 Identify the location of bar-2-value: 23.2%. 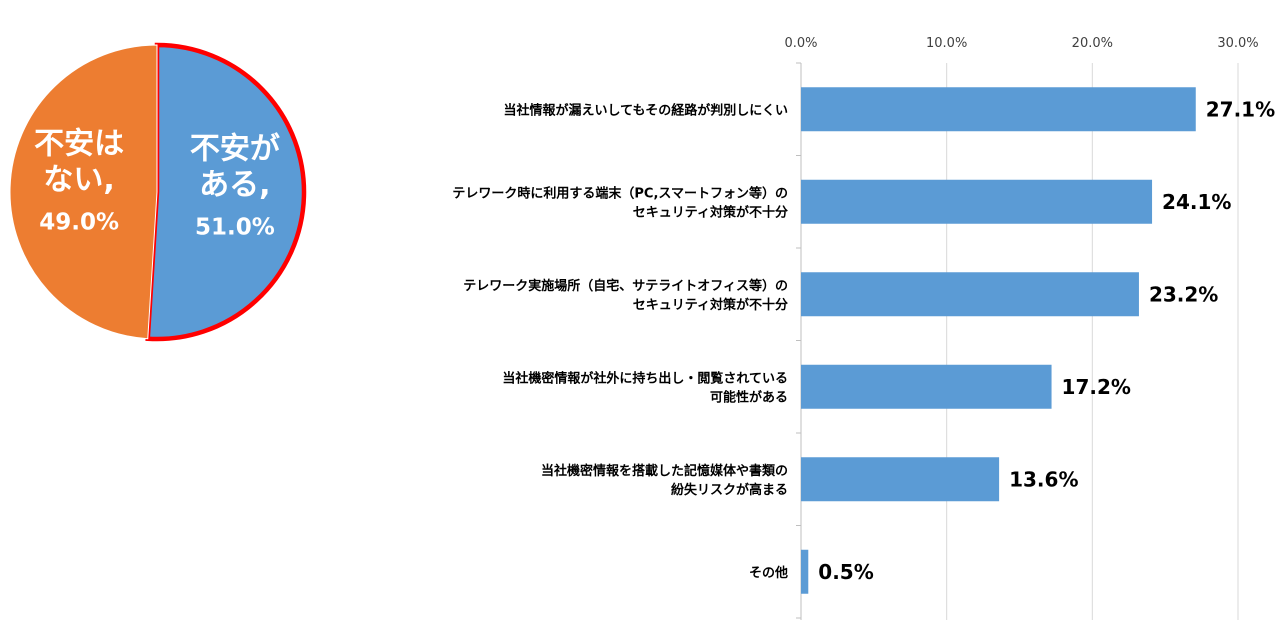
(1183, 294).